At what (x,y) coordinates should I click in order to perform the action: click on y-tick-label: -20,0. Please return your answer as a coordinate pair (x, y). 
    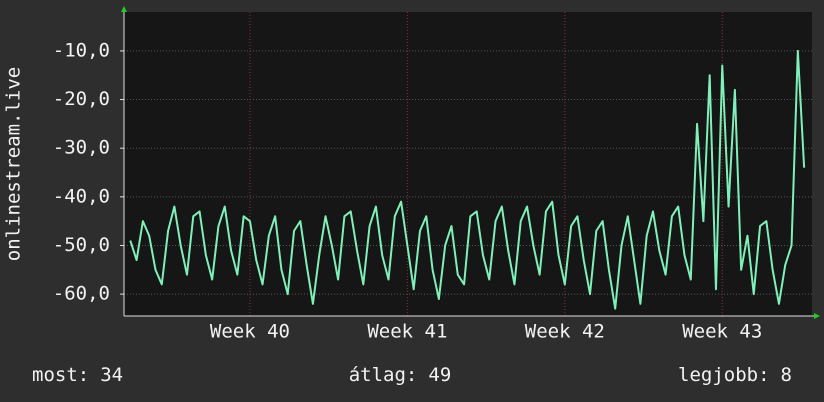
    Looking at the image, I should click on (81, 99).